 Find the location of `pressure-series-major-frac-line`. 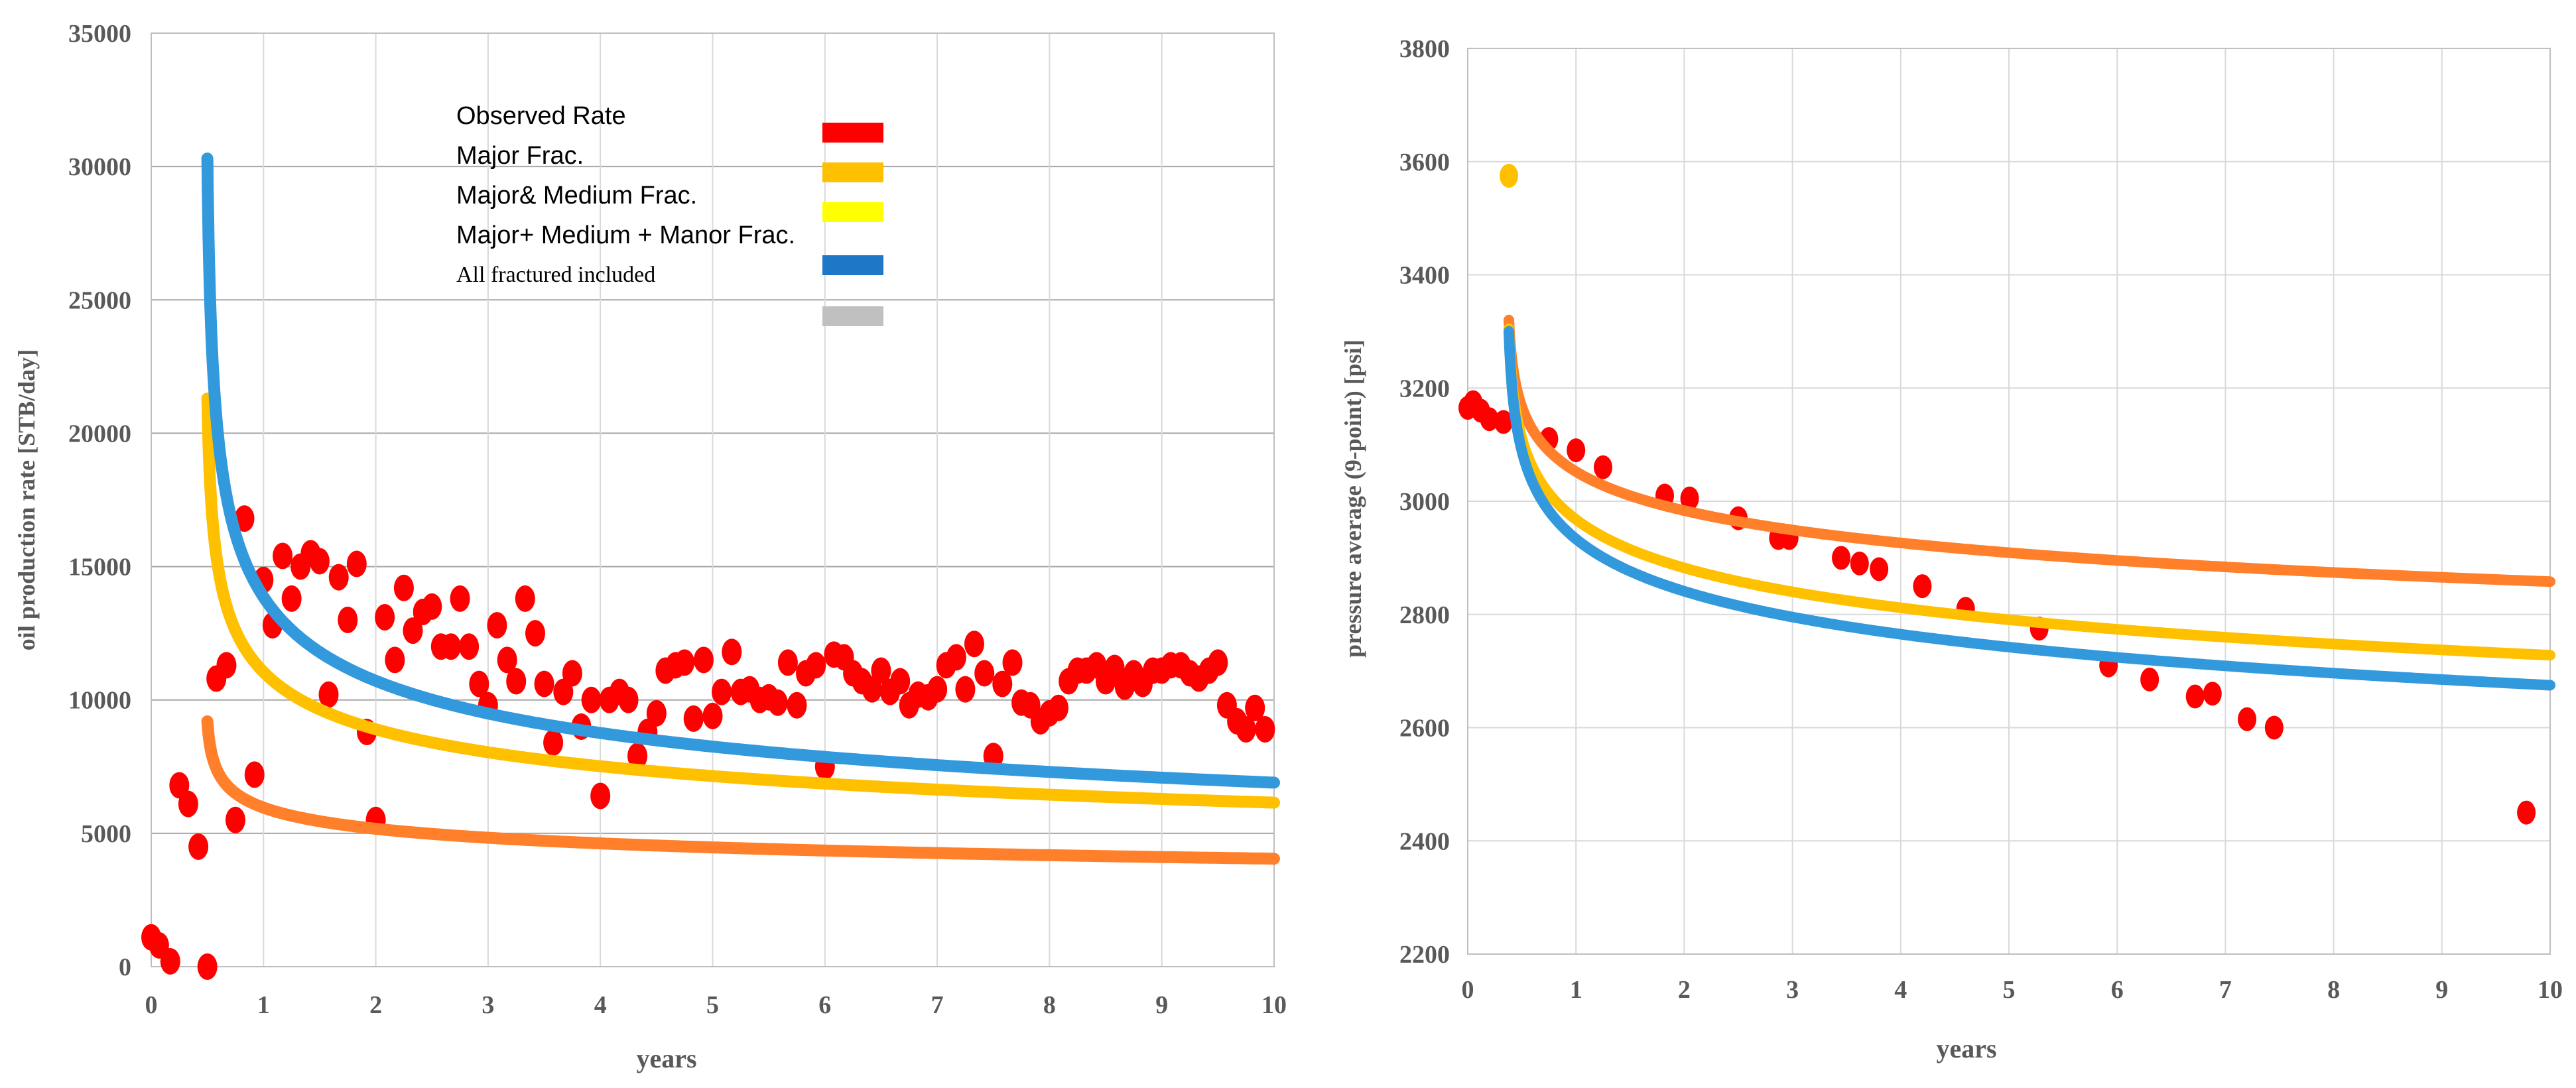

pressure-series-major-frac-line is located at coordinates (2030, 450).